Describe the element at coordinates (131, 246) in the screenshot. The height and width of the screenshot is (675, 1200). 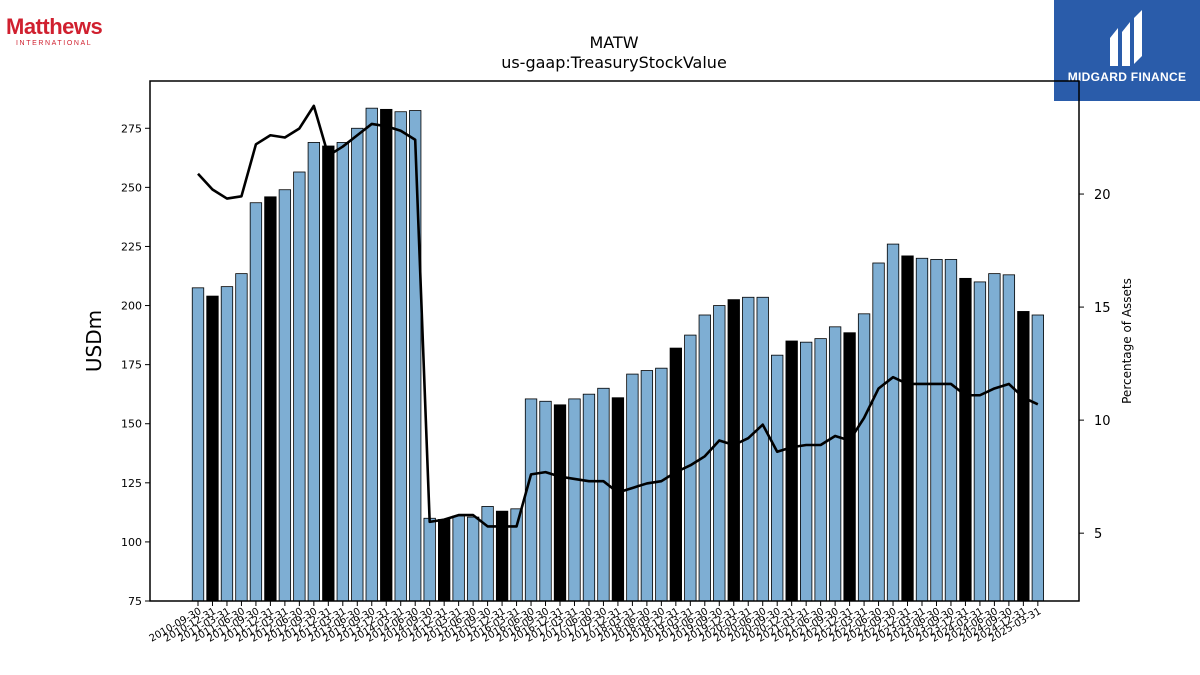
I see `y-tick-label: 225` at that location.